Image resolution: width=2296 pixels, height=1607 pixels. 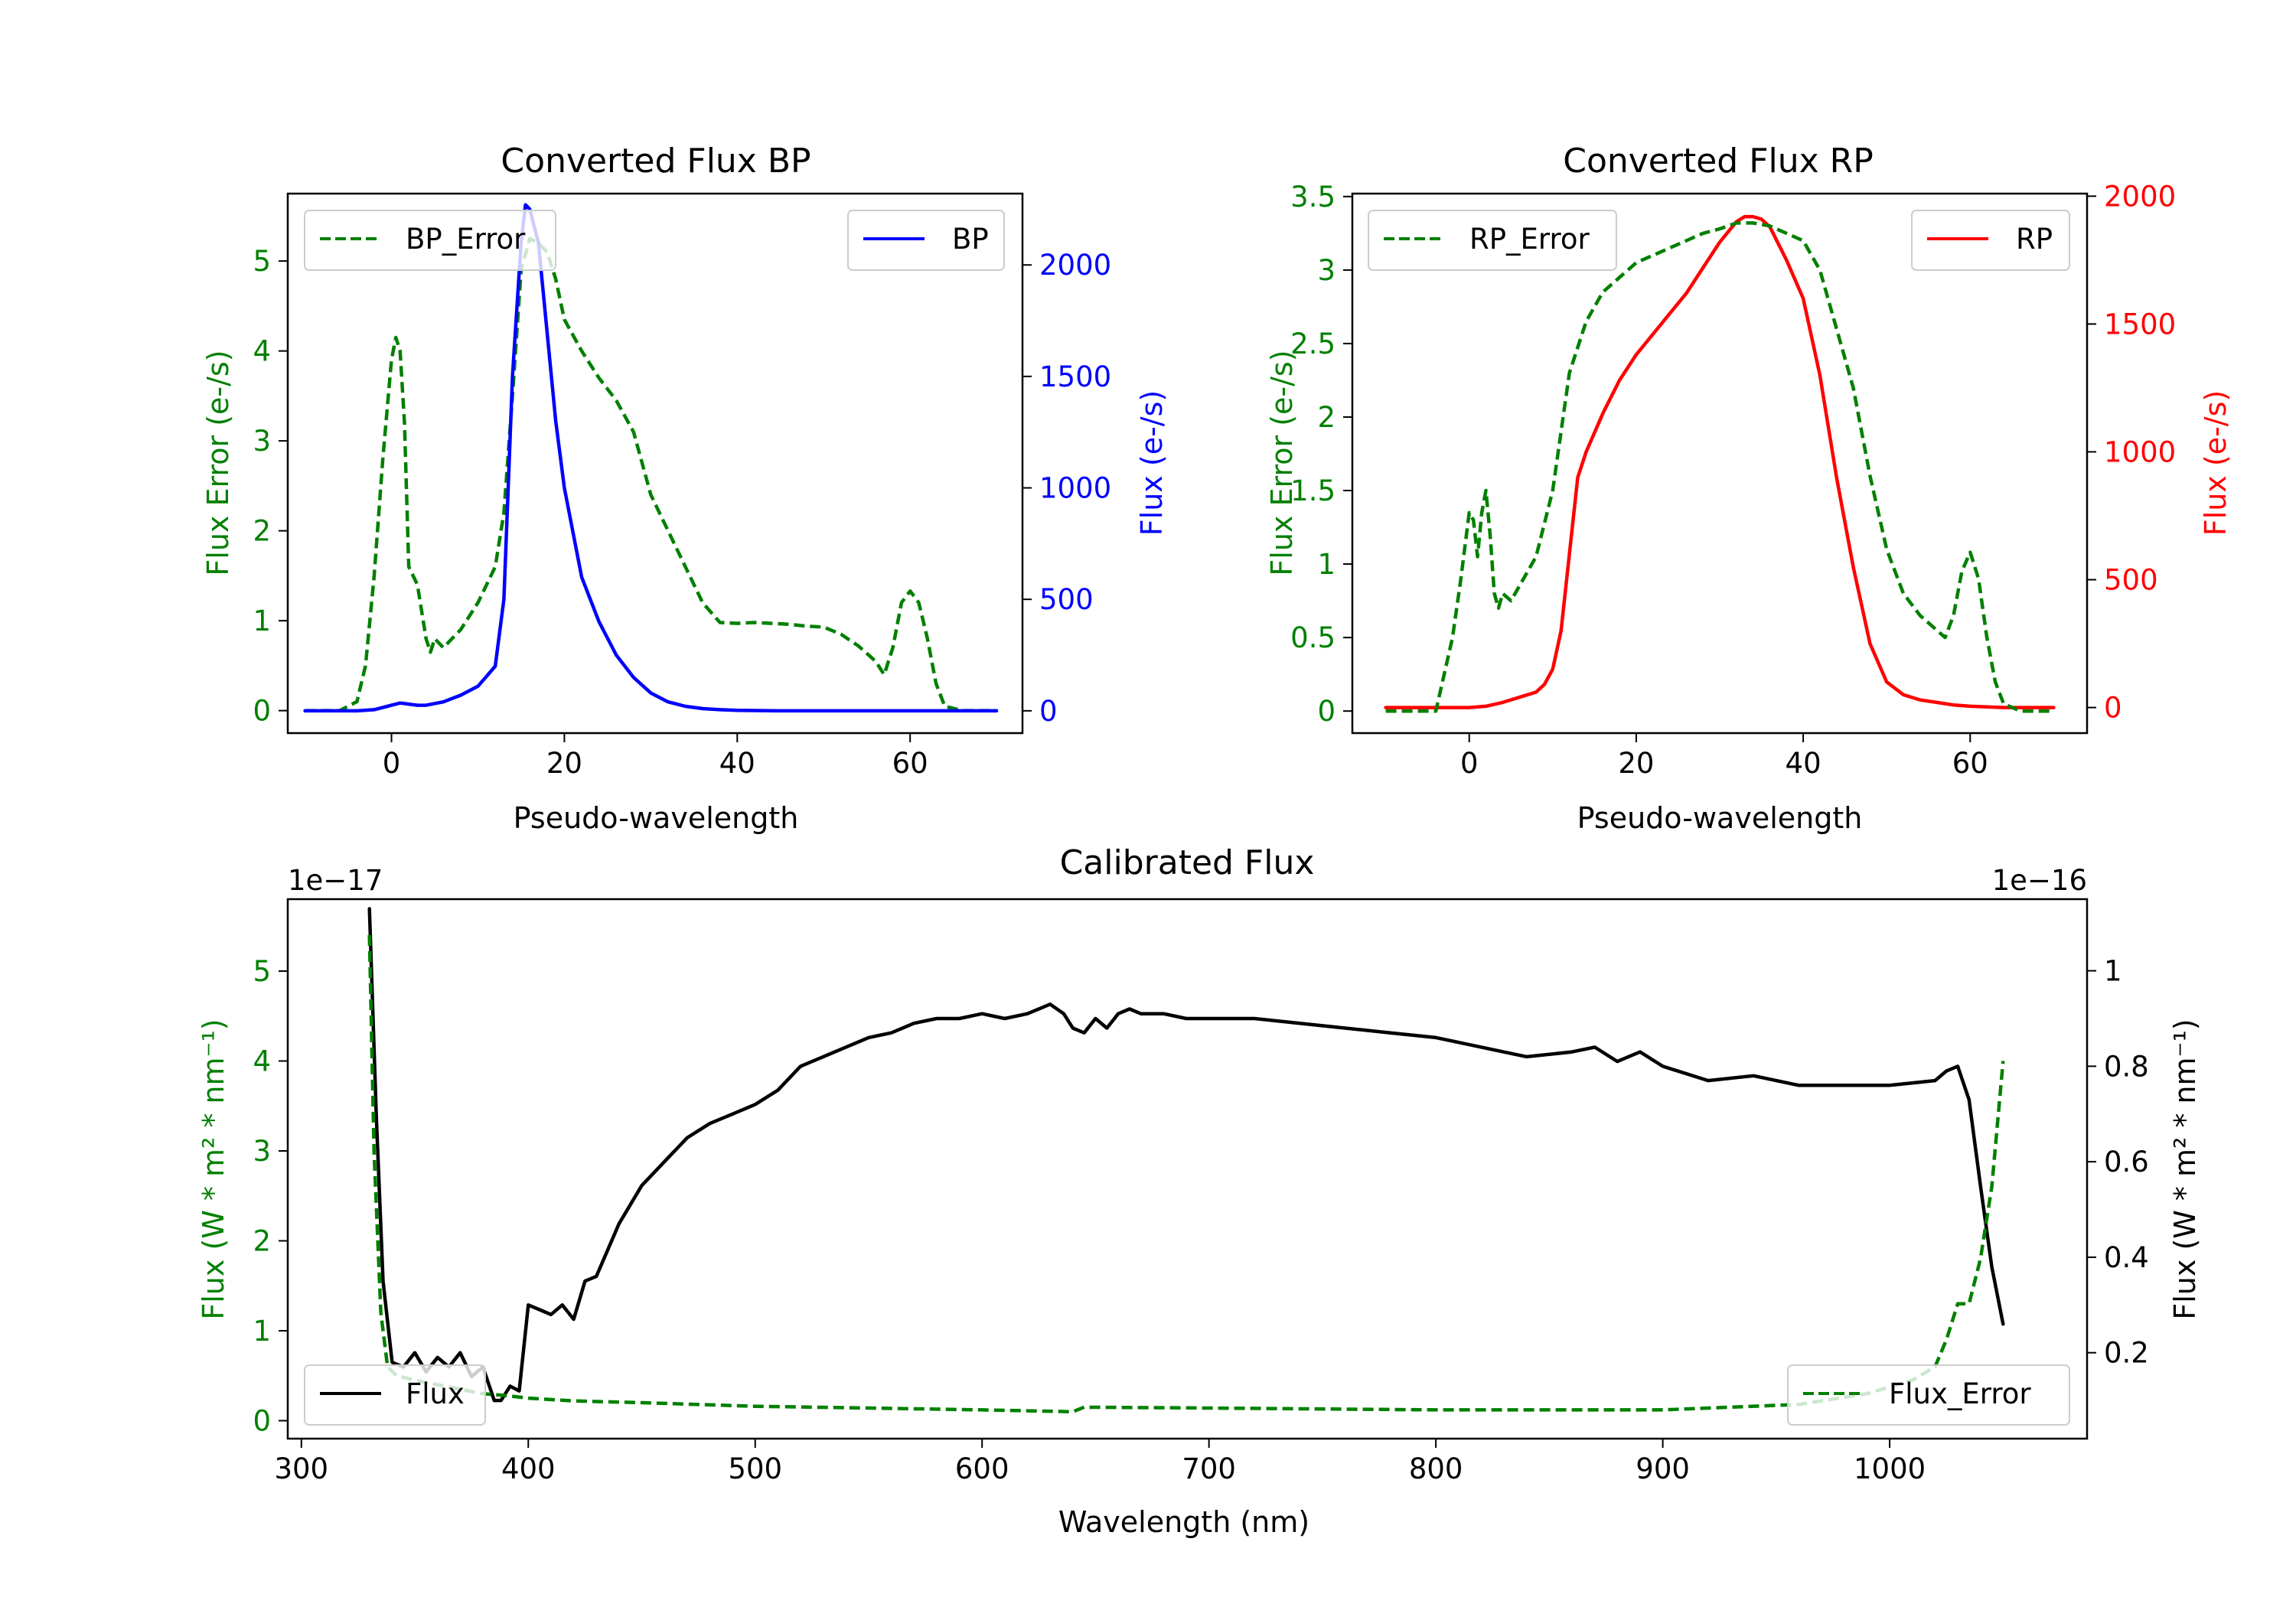 I want to click on rp-series-group, so click(x=1720, y=463).